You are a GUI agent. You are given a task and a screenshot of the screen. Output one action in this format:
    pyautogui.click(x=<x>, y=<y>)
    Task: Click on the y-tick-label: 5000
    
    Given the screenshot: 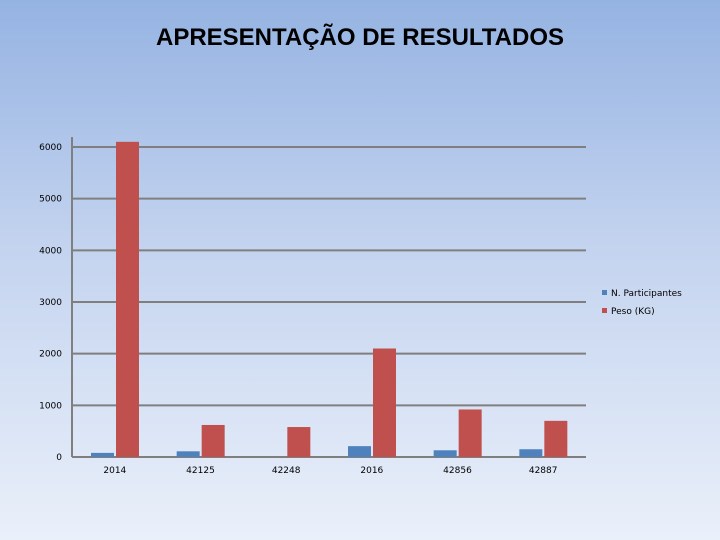 What is the action you would take?
    pyautogui.click(x=50, y=200)
    